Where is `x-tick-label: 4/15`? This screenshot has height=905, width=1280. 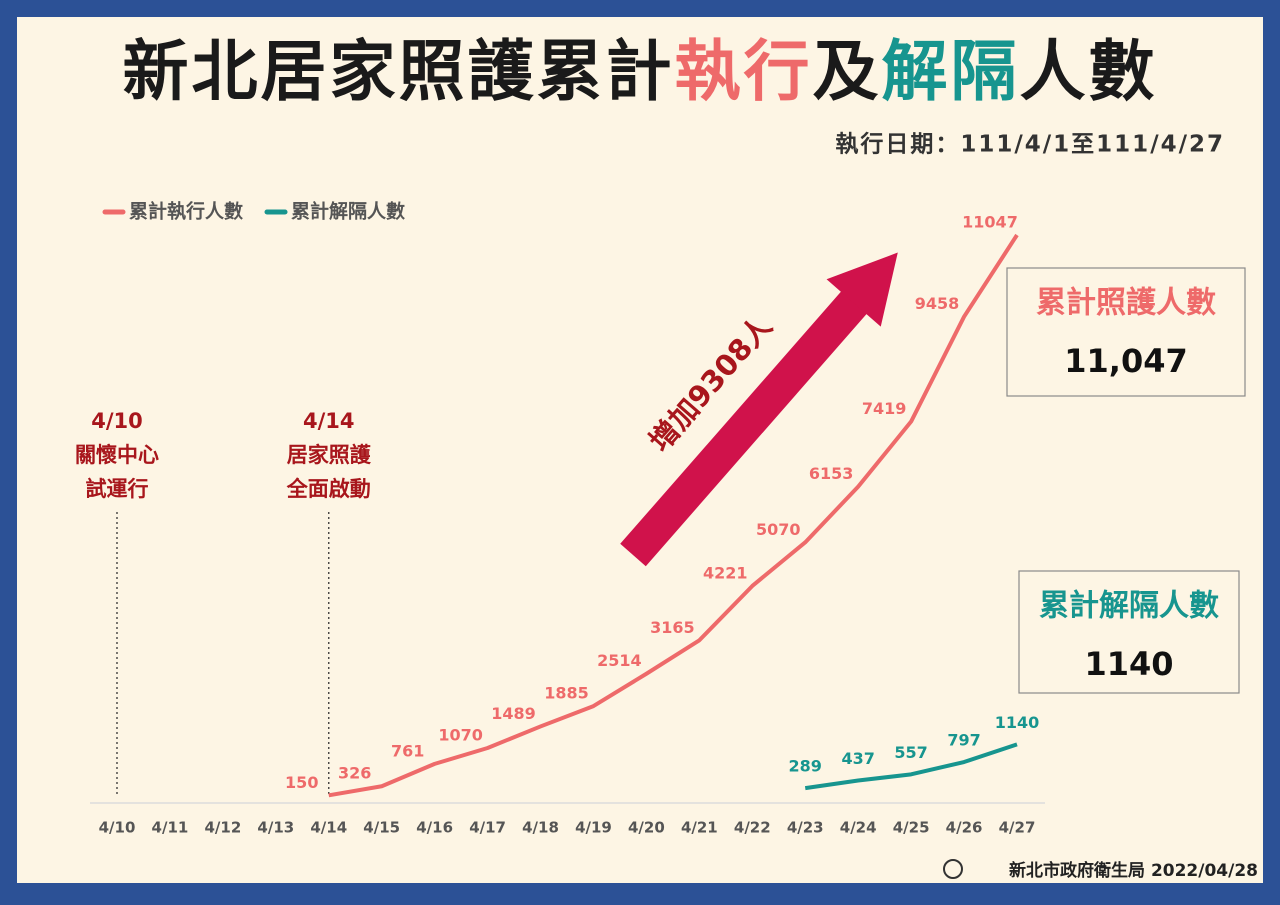 x-tick-label: 4/15 is located at coordinates (381, 828).